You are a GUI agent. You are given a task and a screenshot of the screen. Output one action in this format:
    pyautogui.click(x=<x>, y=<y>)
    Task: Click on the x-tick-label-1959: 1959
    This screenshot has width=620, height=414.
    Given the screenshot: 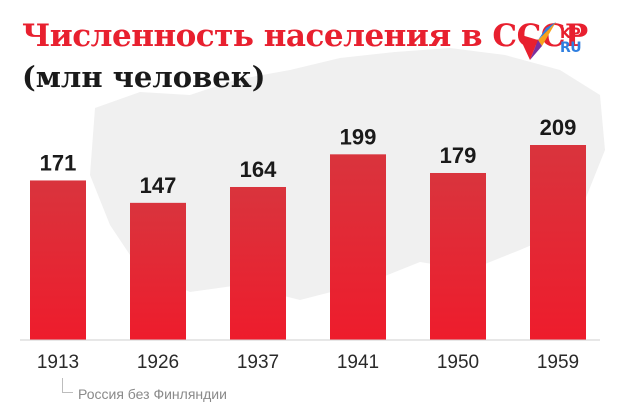 What is the action you would take?
    pyautogui.click(x=558, y=362)
    